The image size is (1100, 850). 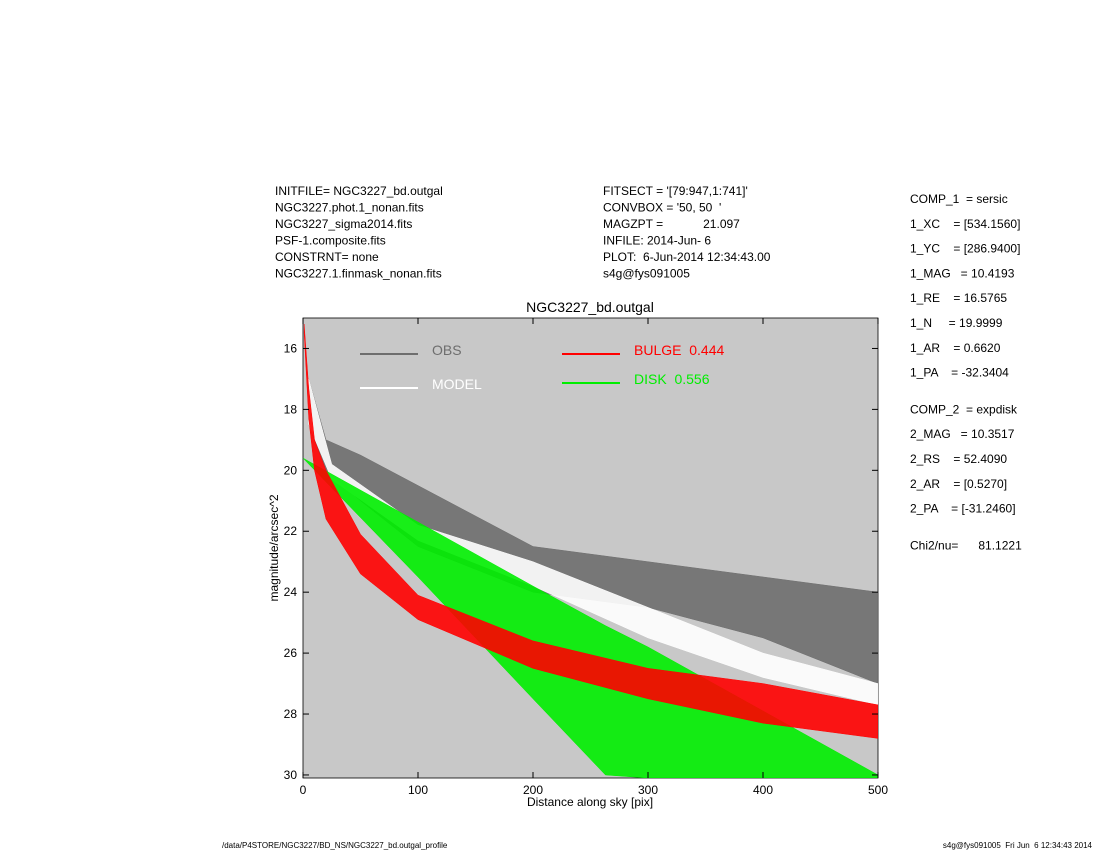 What do you see at coordinates (965, 249) in the screenshot?
I see `component-line: 1_YC = [286.9400]` at bounding box center [965, 249].